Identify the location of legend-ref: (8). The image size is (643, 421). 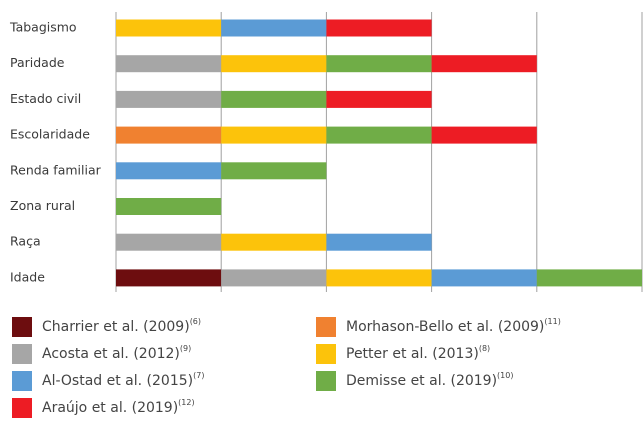
(484, 348).